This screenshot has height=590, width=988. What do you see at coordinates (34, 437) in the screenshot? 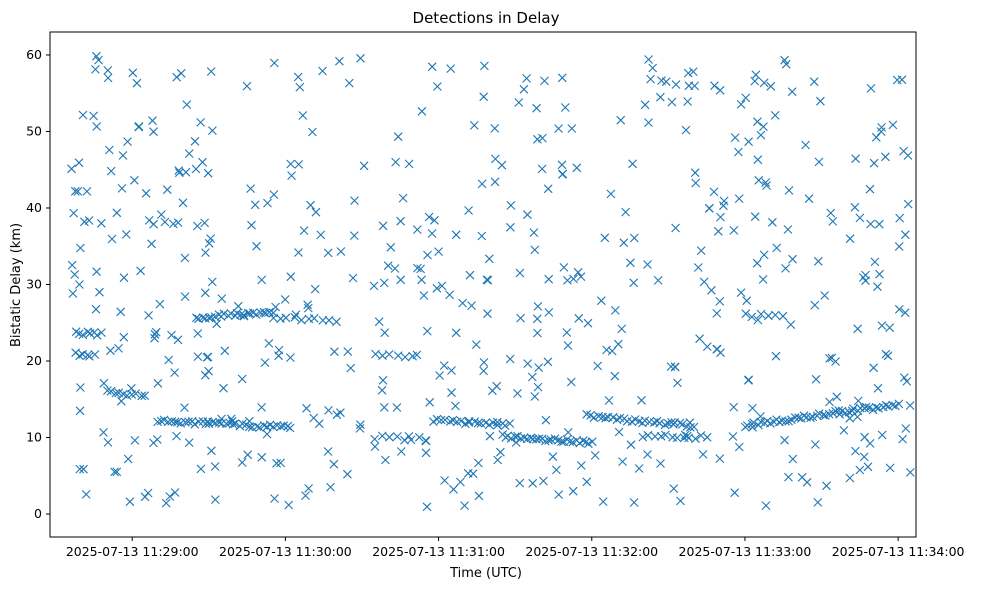
I see `y-tick-label: 10` at bounding box center [34, 437].